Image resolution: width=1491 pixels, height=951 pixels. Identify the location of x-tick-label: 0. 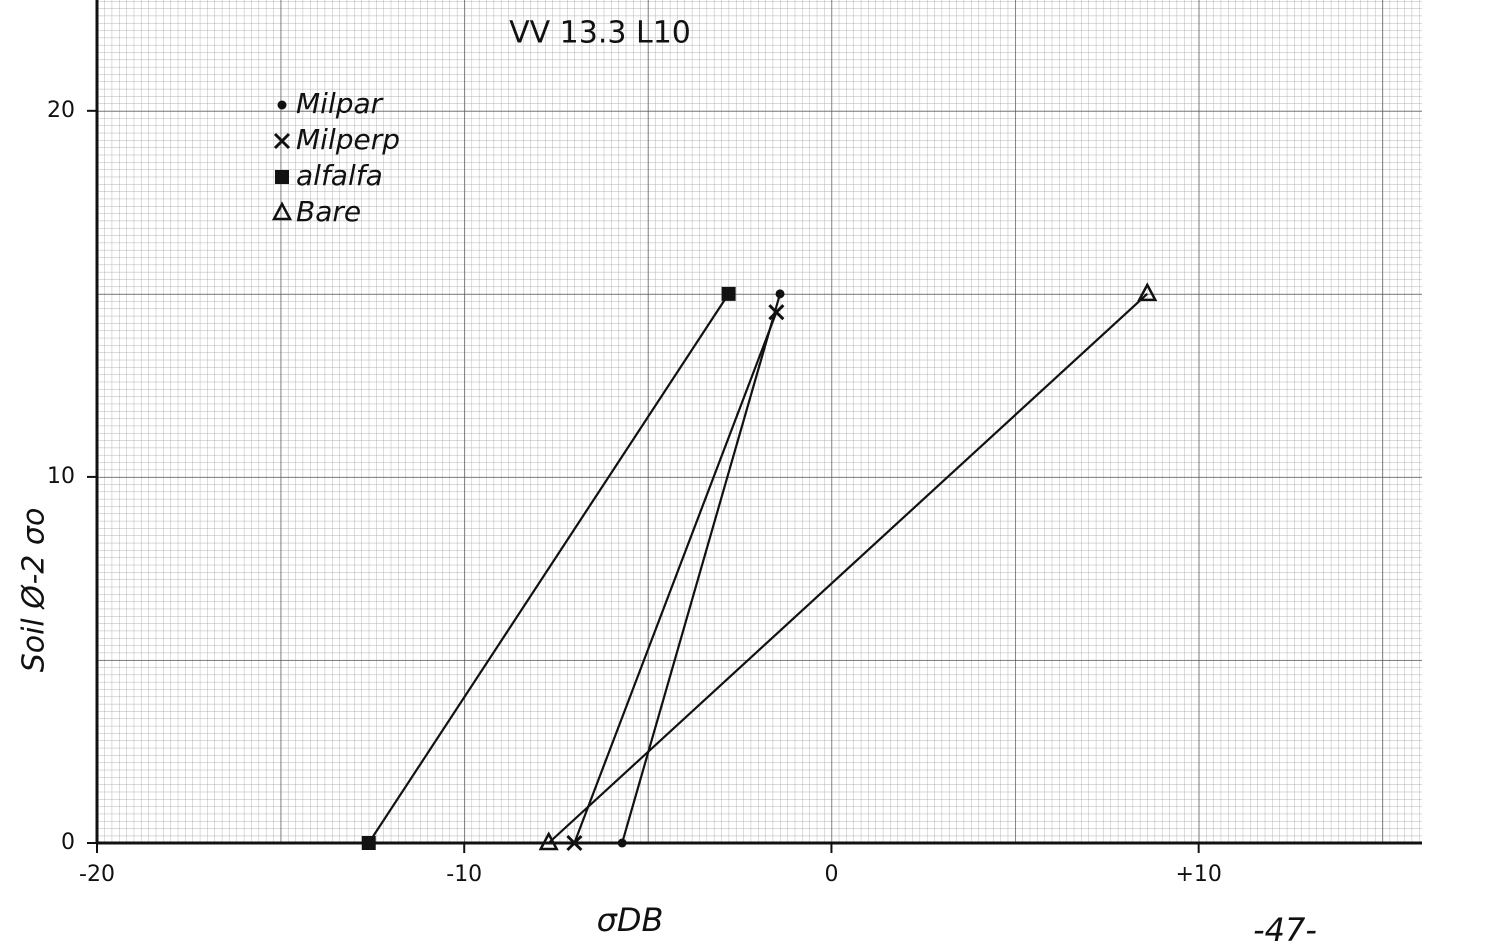
(831, 874).